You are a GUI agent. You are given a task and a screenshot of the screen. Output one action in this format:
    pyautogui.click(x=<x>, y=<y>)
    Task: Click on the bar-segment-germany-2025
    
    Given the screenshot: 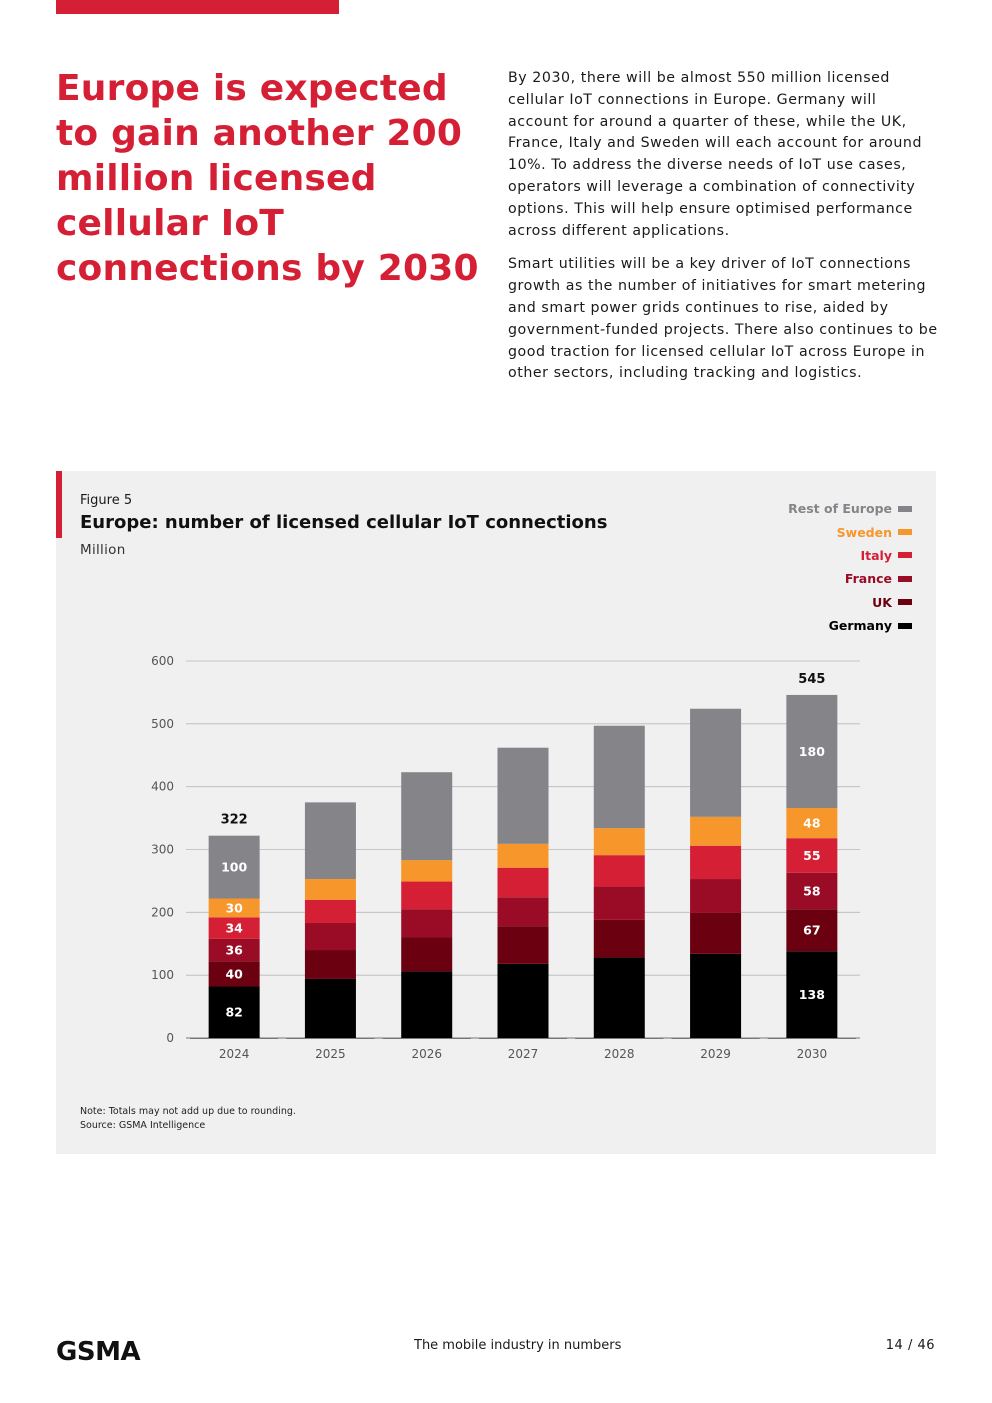 What is the action you would take?
    pyautogui.click(x=330, y=1008)
    